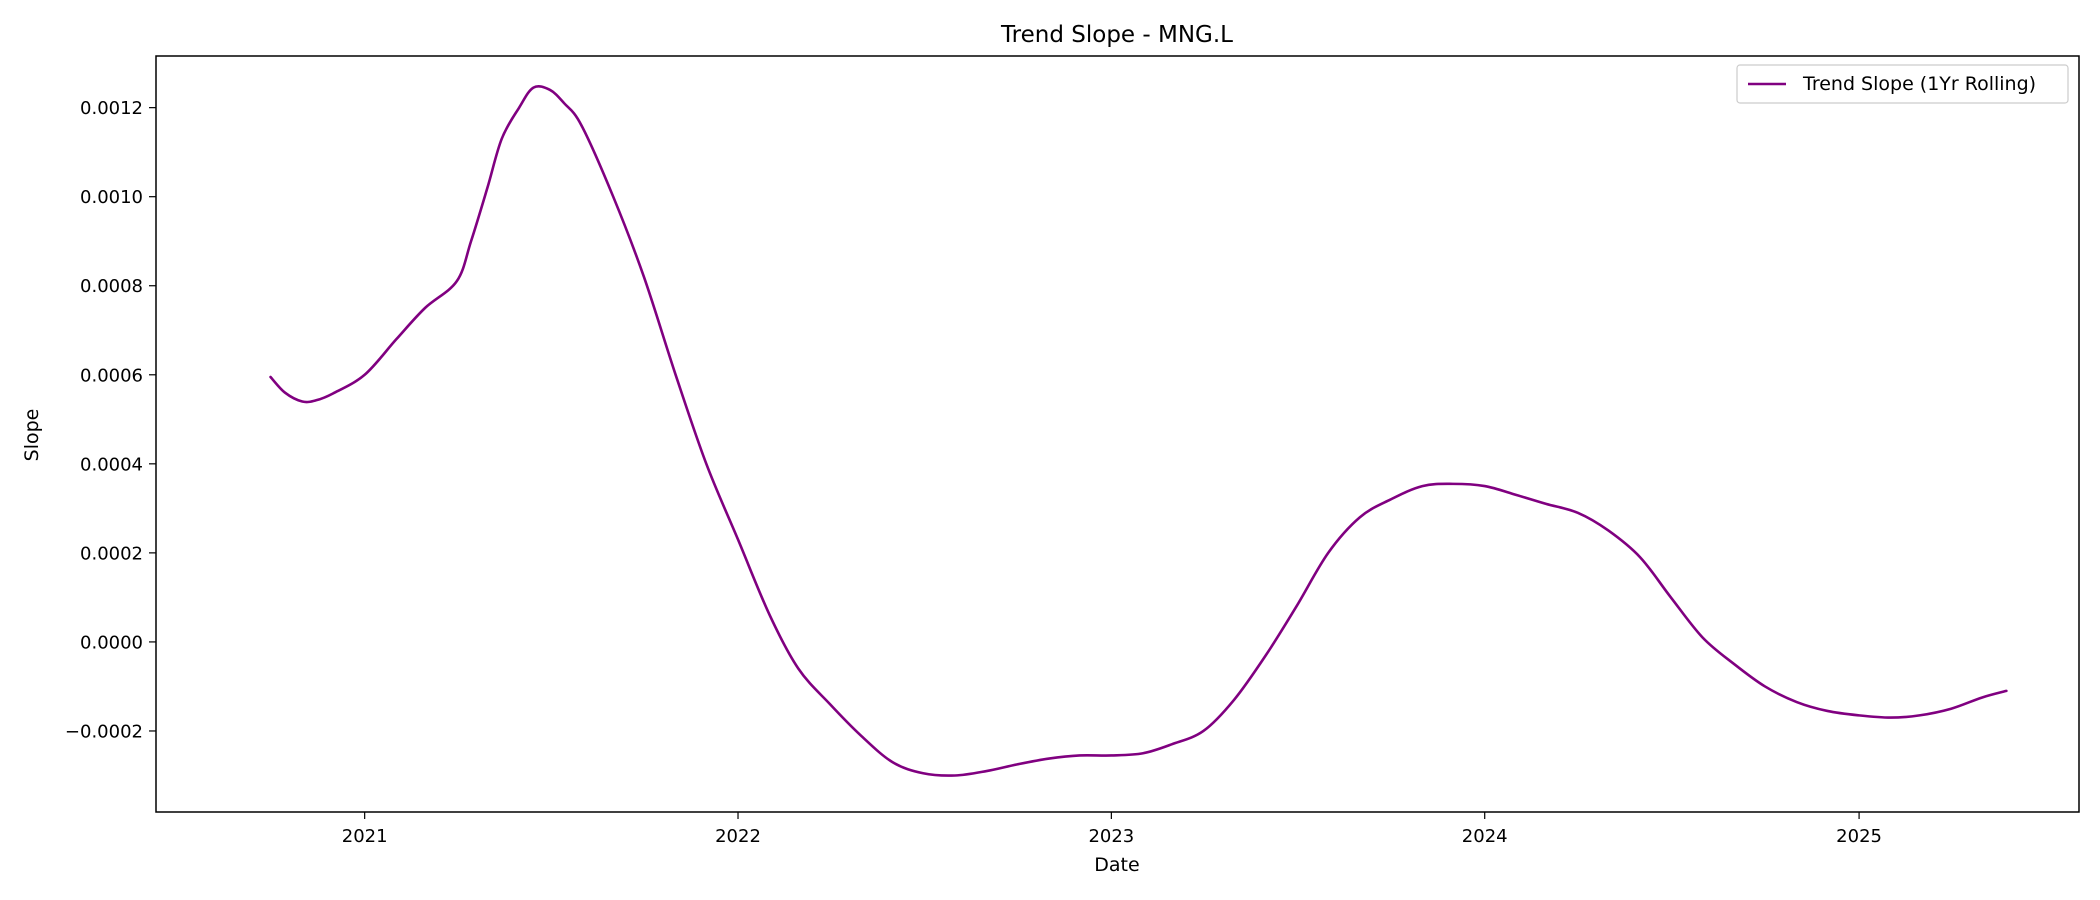  Describe the element at coordinates (1111, 836) in the screenshot. I see `x-tick-label: 2023` at that location.